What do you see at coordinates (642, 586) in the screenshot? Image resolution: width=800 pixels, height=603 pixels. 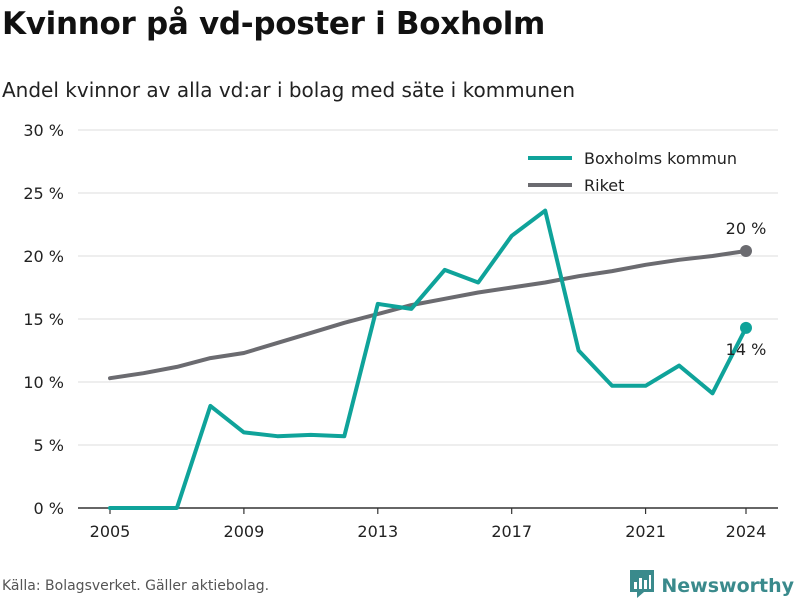 I see `newsworthy-logo-icon` at bounding box center [642, 586].